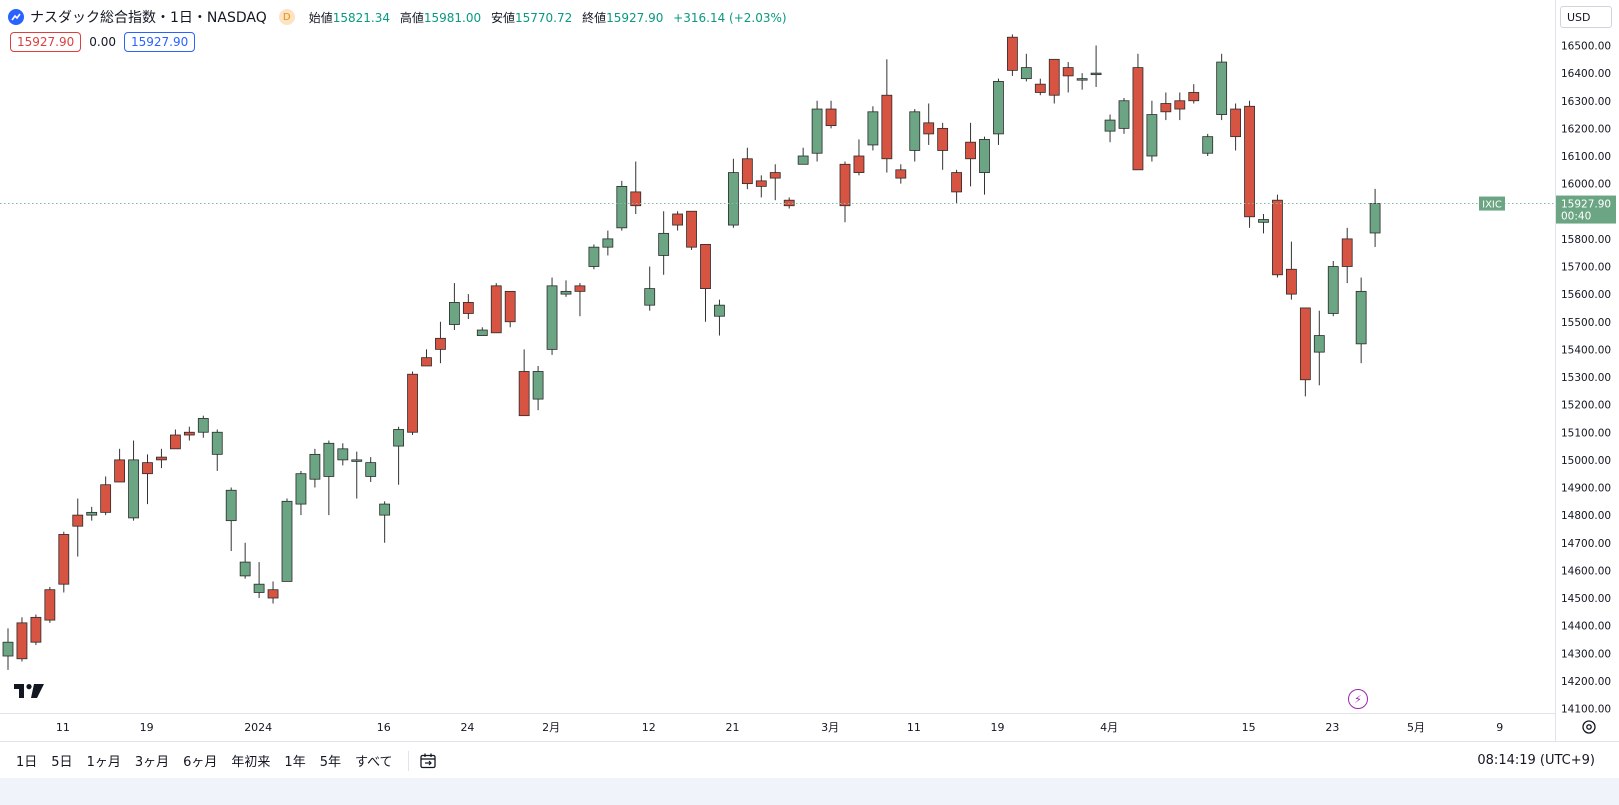 The image size is (1619, 805). I want to click on timeframe-button: 6ヶ月, so click(200, 762).